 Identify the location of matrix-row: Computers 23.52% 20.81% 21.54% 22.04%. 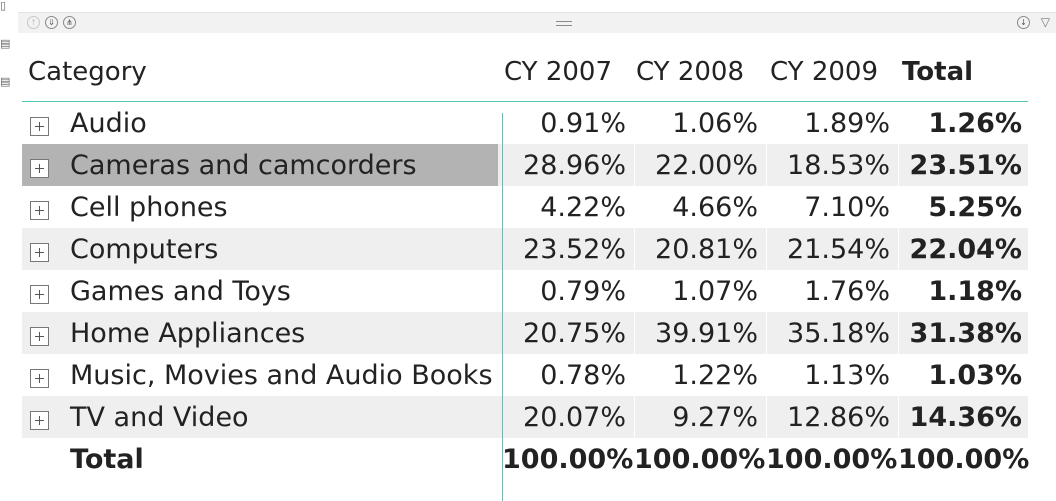
(525, 249).